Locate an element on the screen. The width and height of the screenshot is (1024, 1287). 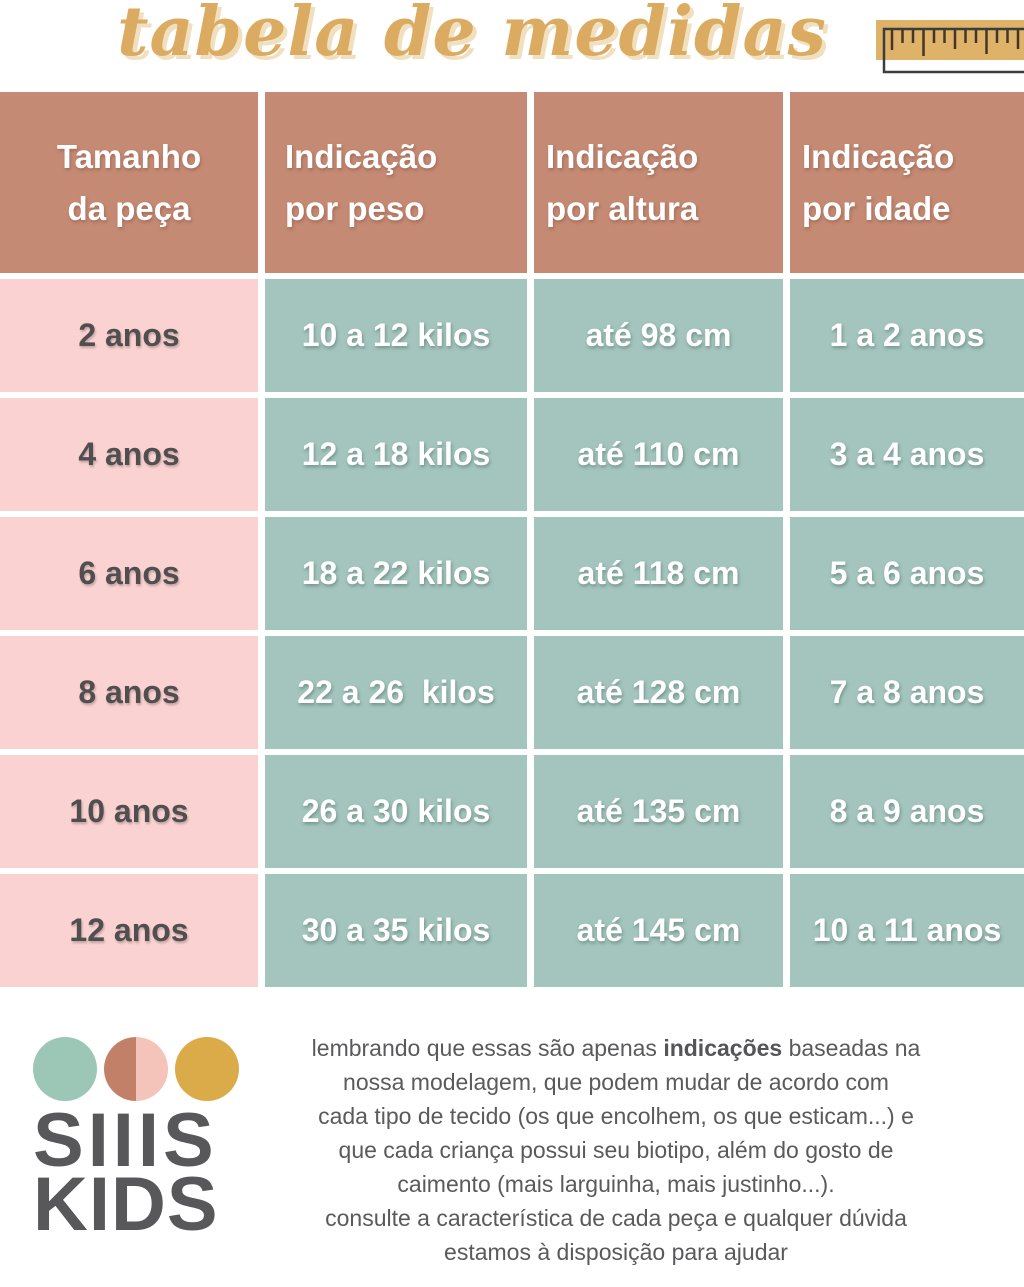
split-circle-icon is located at coordinates (136, 1069).